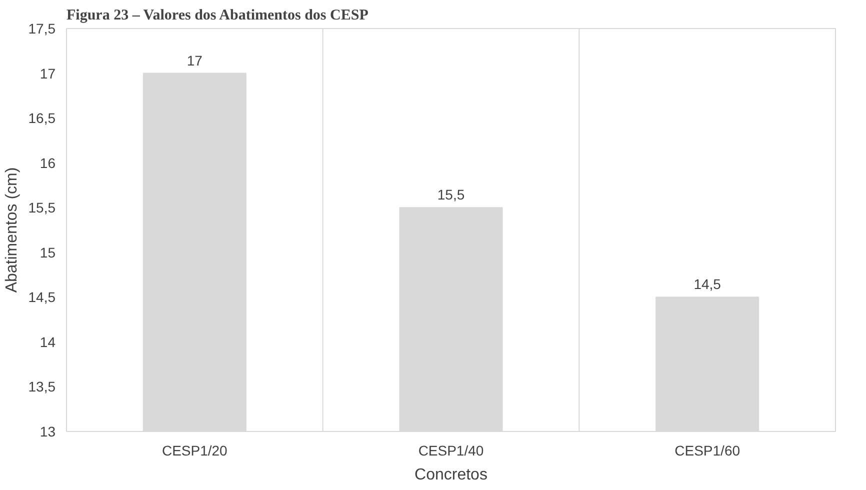 Image resolution: width=866 pixels, height=490 pixels. Describe the element at coordinates (48, 432) in the screenshot. I see `y-tick-label: 13` at that location.